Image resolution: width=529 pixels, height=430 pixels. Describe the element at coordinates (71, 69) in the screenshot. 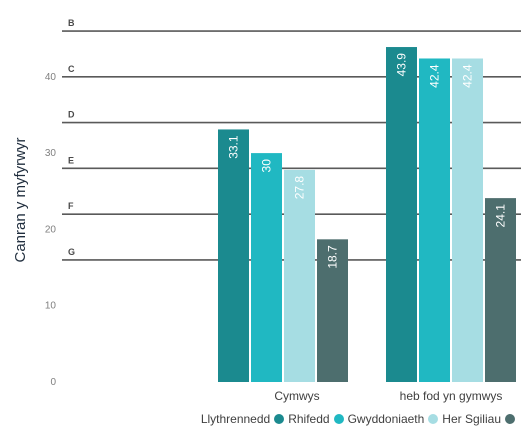

I see `grade-label-c: C` at that location.